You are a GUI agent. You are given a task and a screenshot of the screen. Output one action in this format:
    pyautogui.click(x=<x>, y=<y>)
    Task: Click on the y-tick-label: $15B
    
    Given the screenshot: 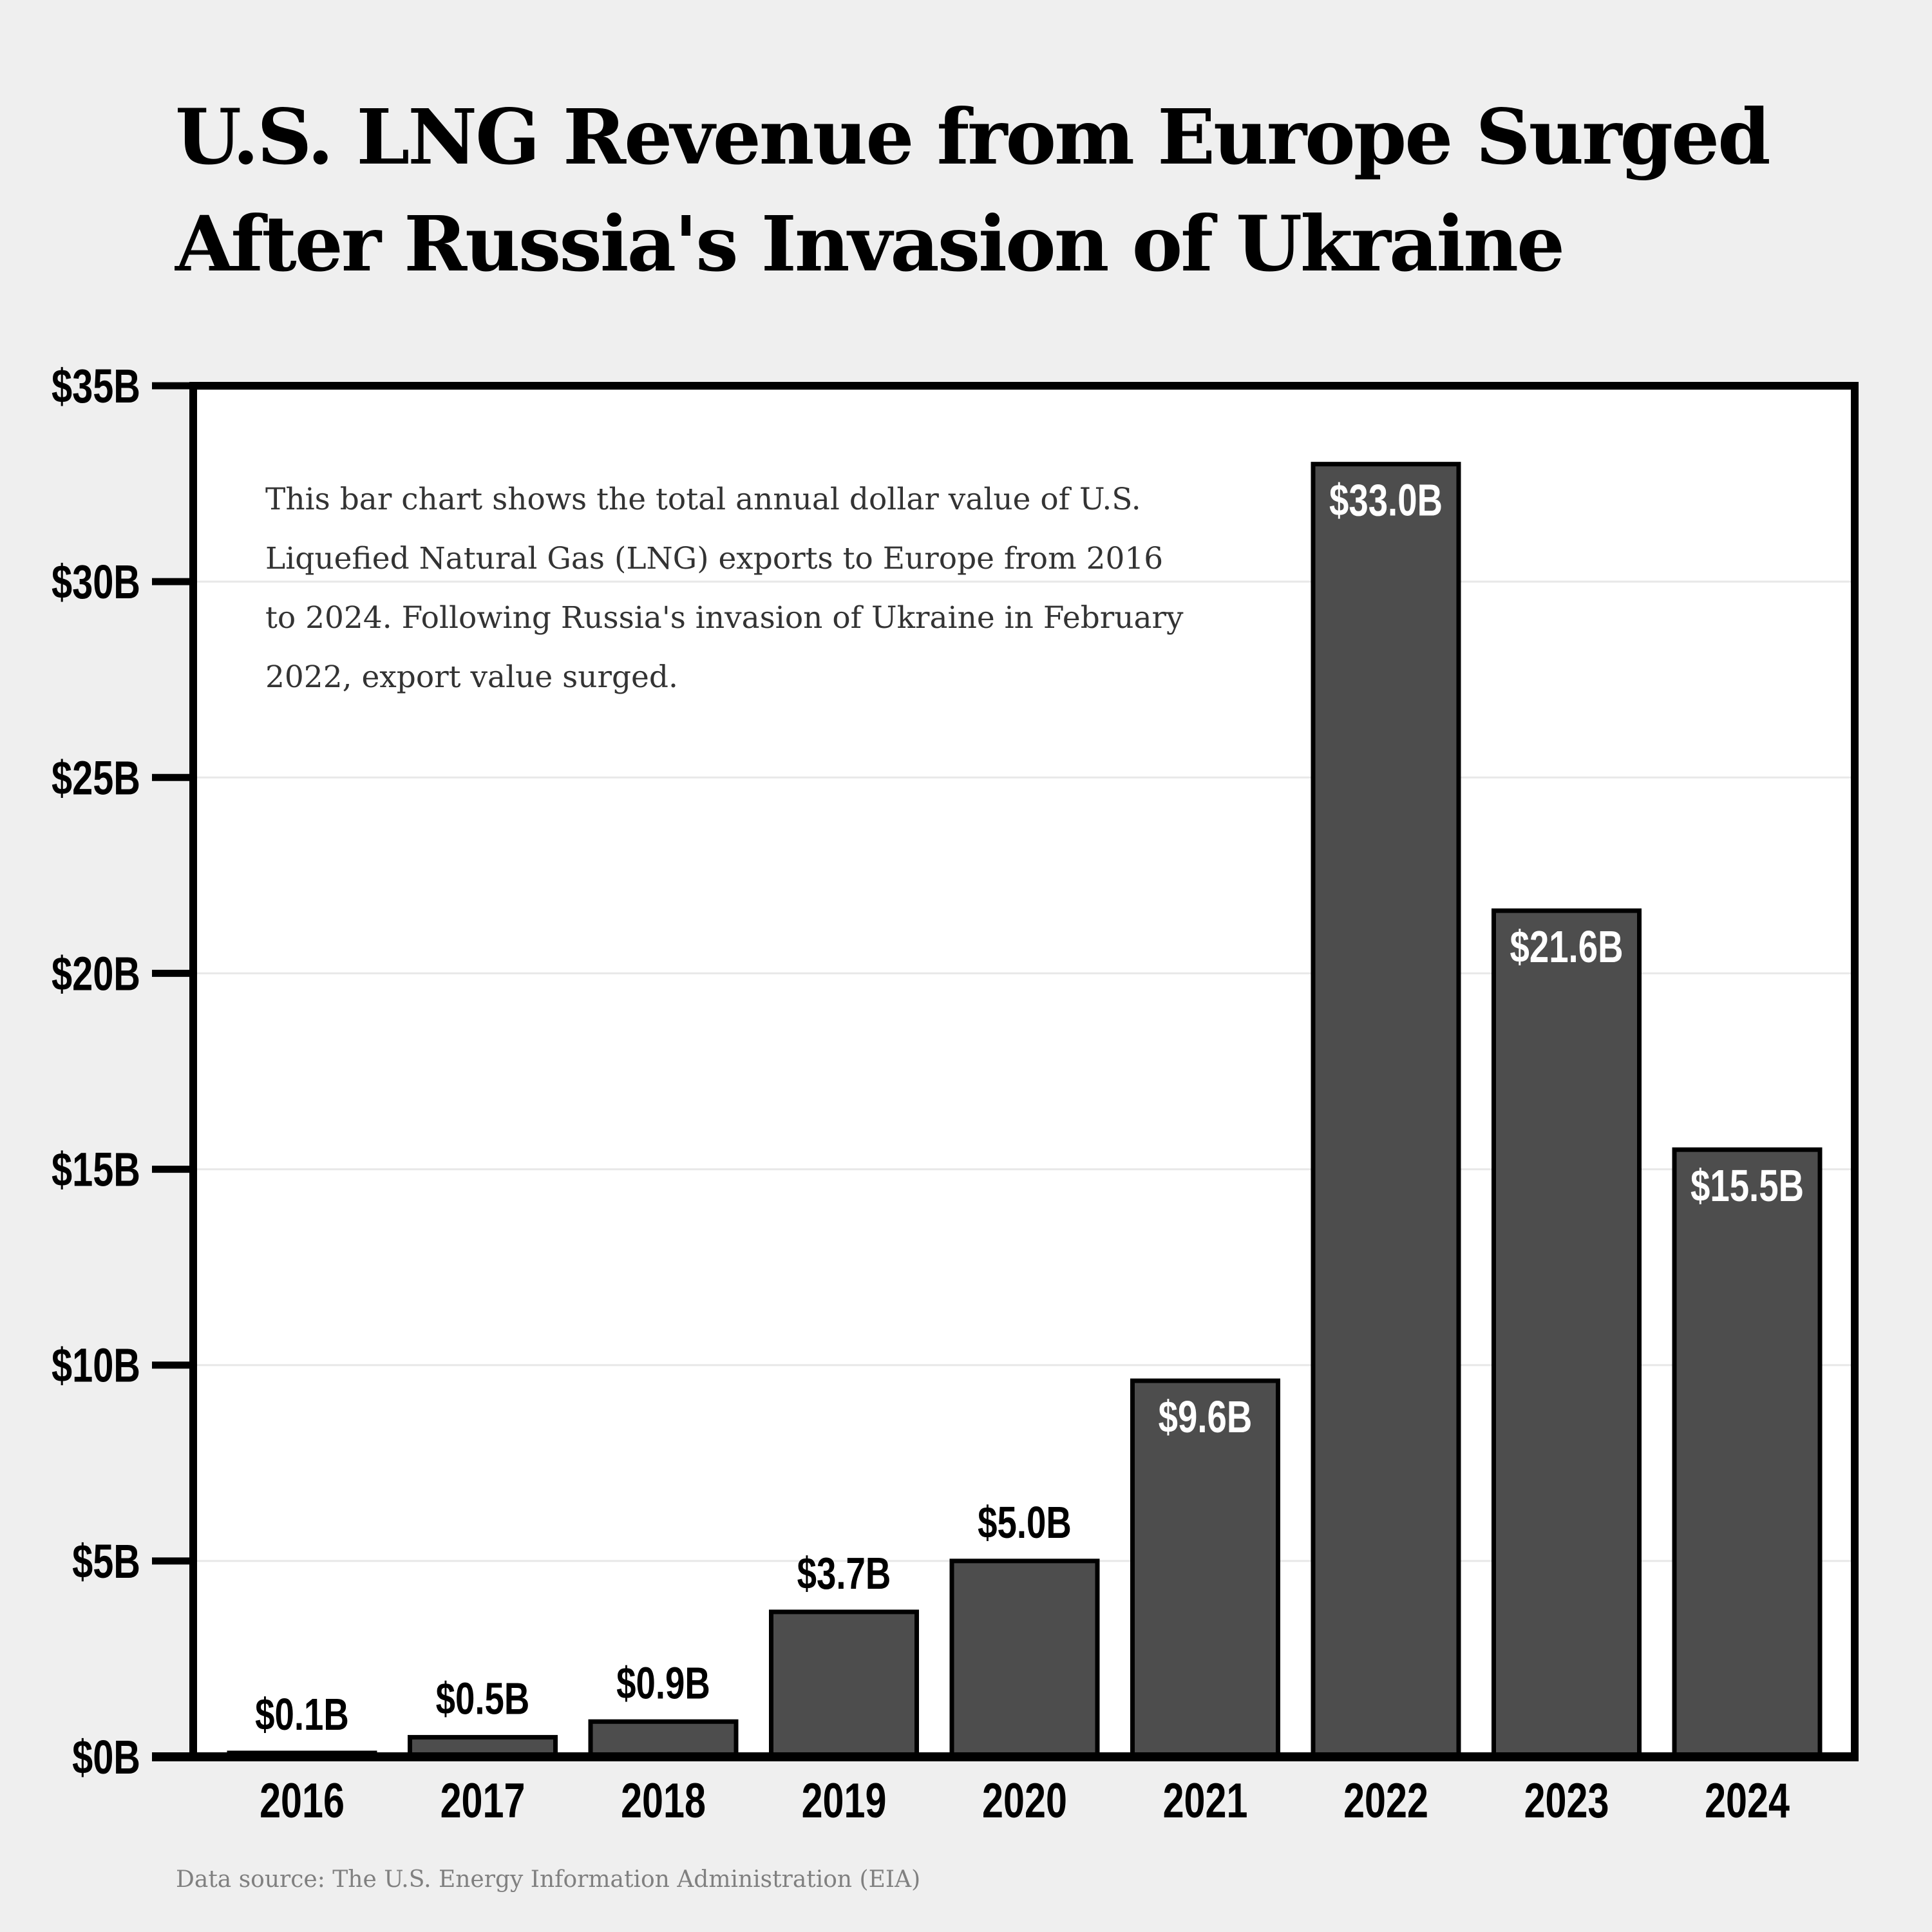 What is the action you would take?
    pyautogui.click(x=96, y=1170)
    